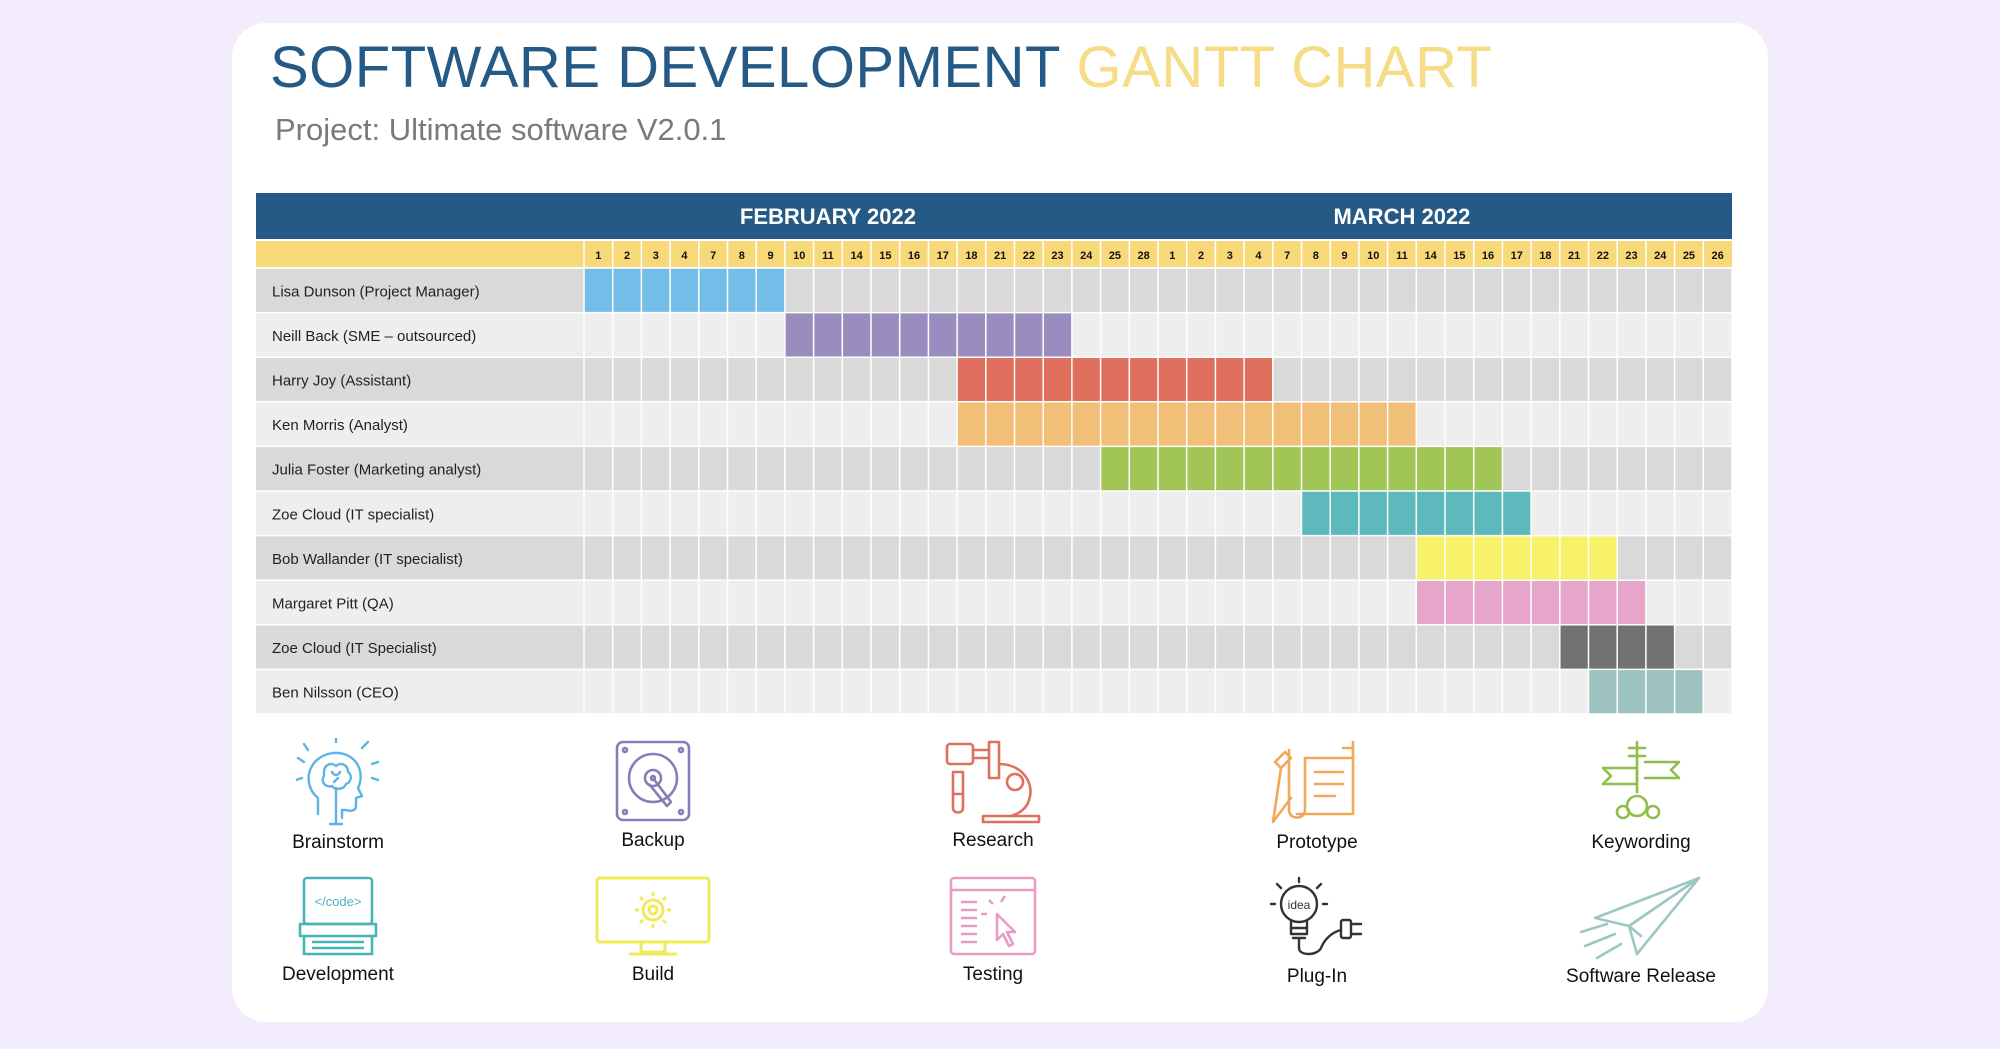  I want to click on idea-bulb-plug-icon: idea, so click(1316, 916).